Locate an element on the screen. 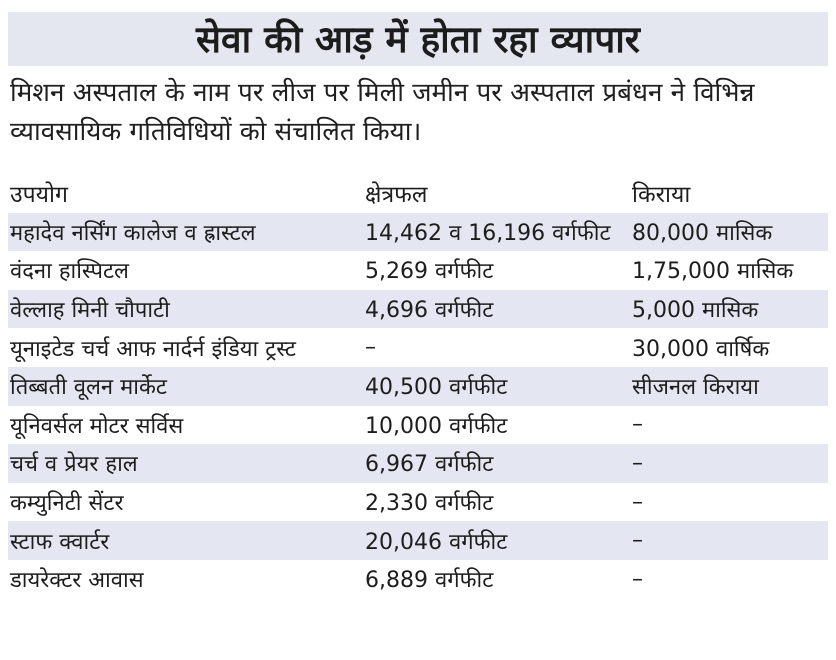 This screenshot has height=660, width=836. table-row: स्टाफ क्वार्टर 20,046 वर्गफीट – is located at coordinates (418, 540).